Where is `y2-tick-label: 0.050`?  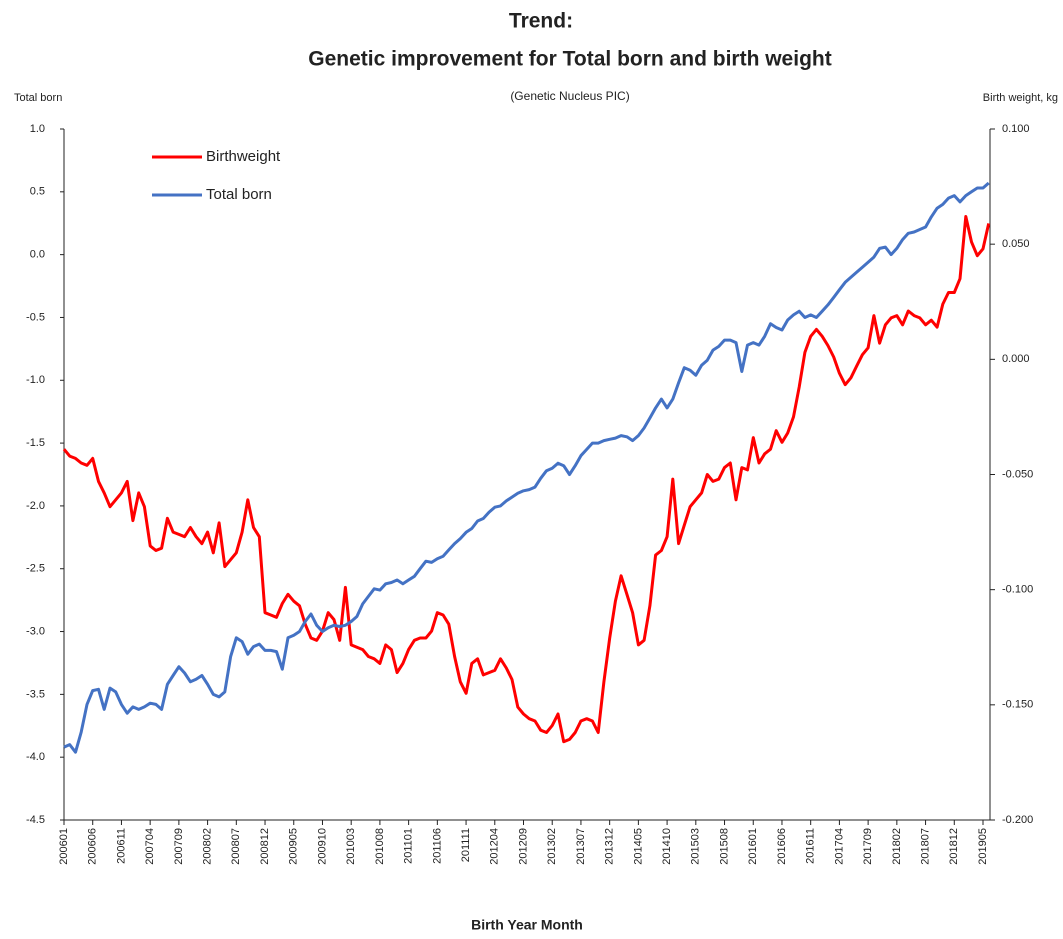
y2-tick-label: 0.050 is located at coordinates (1016, 244).